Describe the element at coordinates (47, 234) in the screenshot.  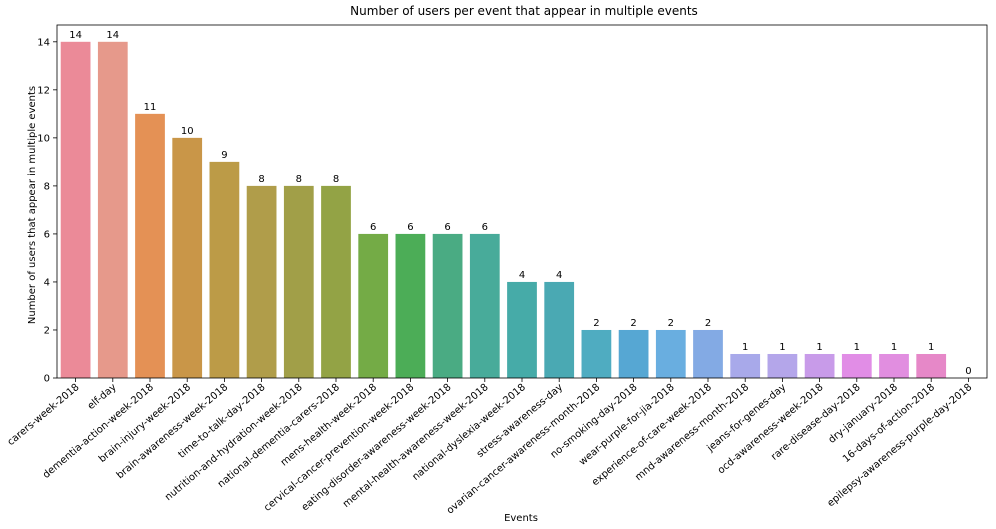
I see `y-tick-label: 6` at that location.